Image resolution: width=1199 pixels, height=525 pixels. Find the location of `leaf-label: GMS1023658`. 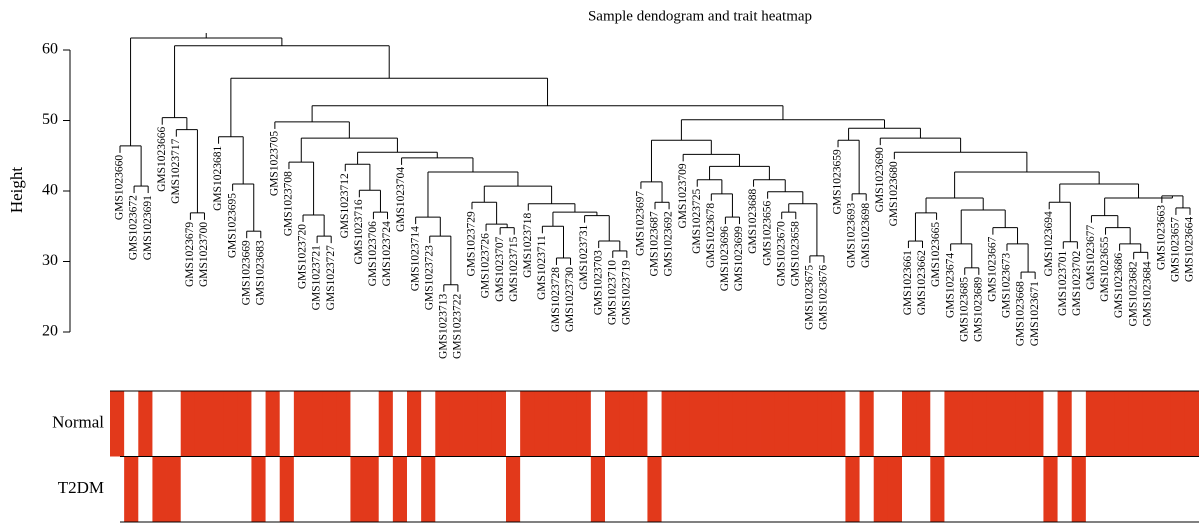

leaf-label: GMS1023658 is located at coordinates (795, 253).